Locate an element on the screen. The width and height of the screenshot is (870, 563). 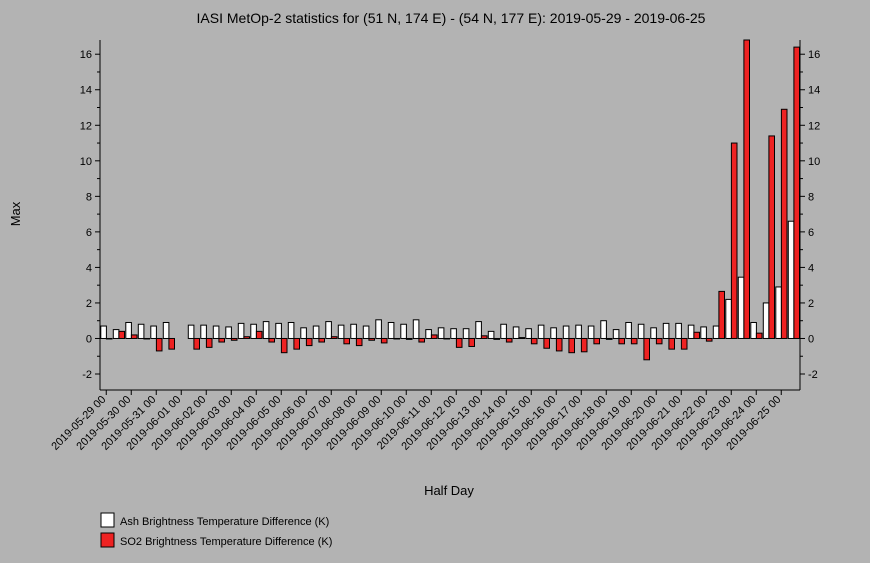
y-tick-label-right-16: 16 is located at coordinates (814, 55).